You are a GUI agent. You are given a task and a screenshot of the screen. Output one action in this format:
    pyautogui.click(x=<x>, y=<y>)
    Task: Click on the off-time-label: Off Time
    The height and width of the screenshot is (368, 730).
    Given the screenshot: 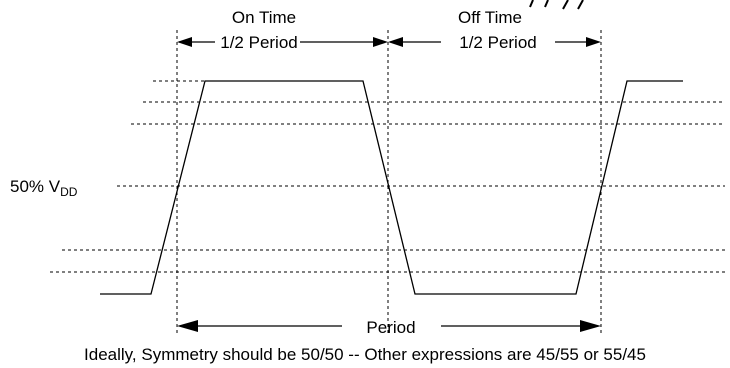 What is the action you would take?
    pyautogui.click(x=490, y=17)
    